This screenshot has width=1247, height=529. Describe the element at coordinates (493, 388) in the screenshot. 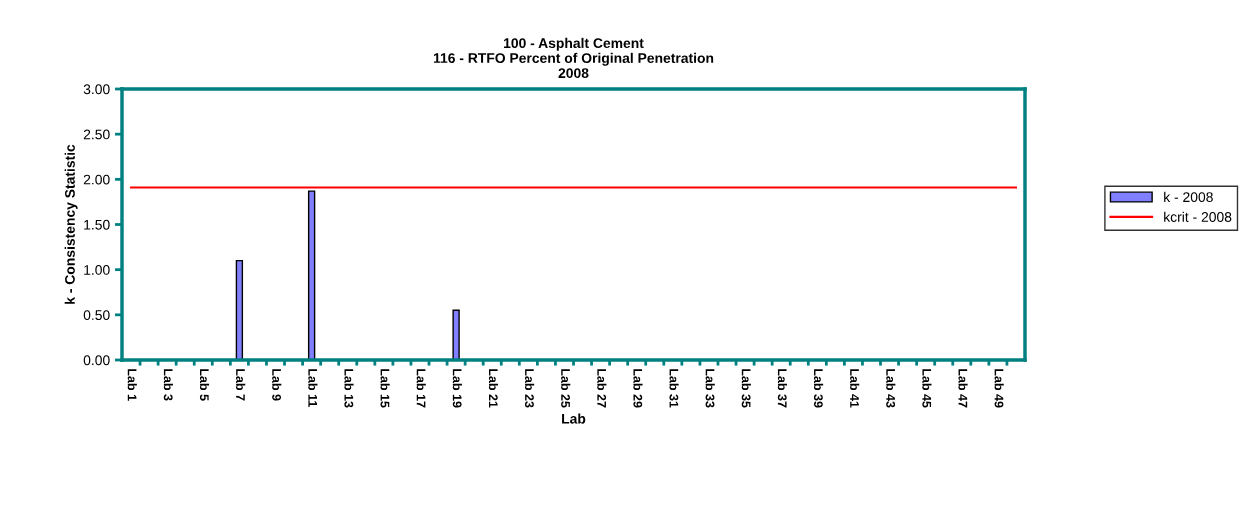

I see `x-tick-label: Lab 21` at that location.